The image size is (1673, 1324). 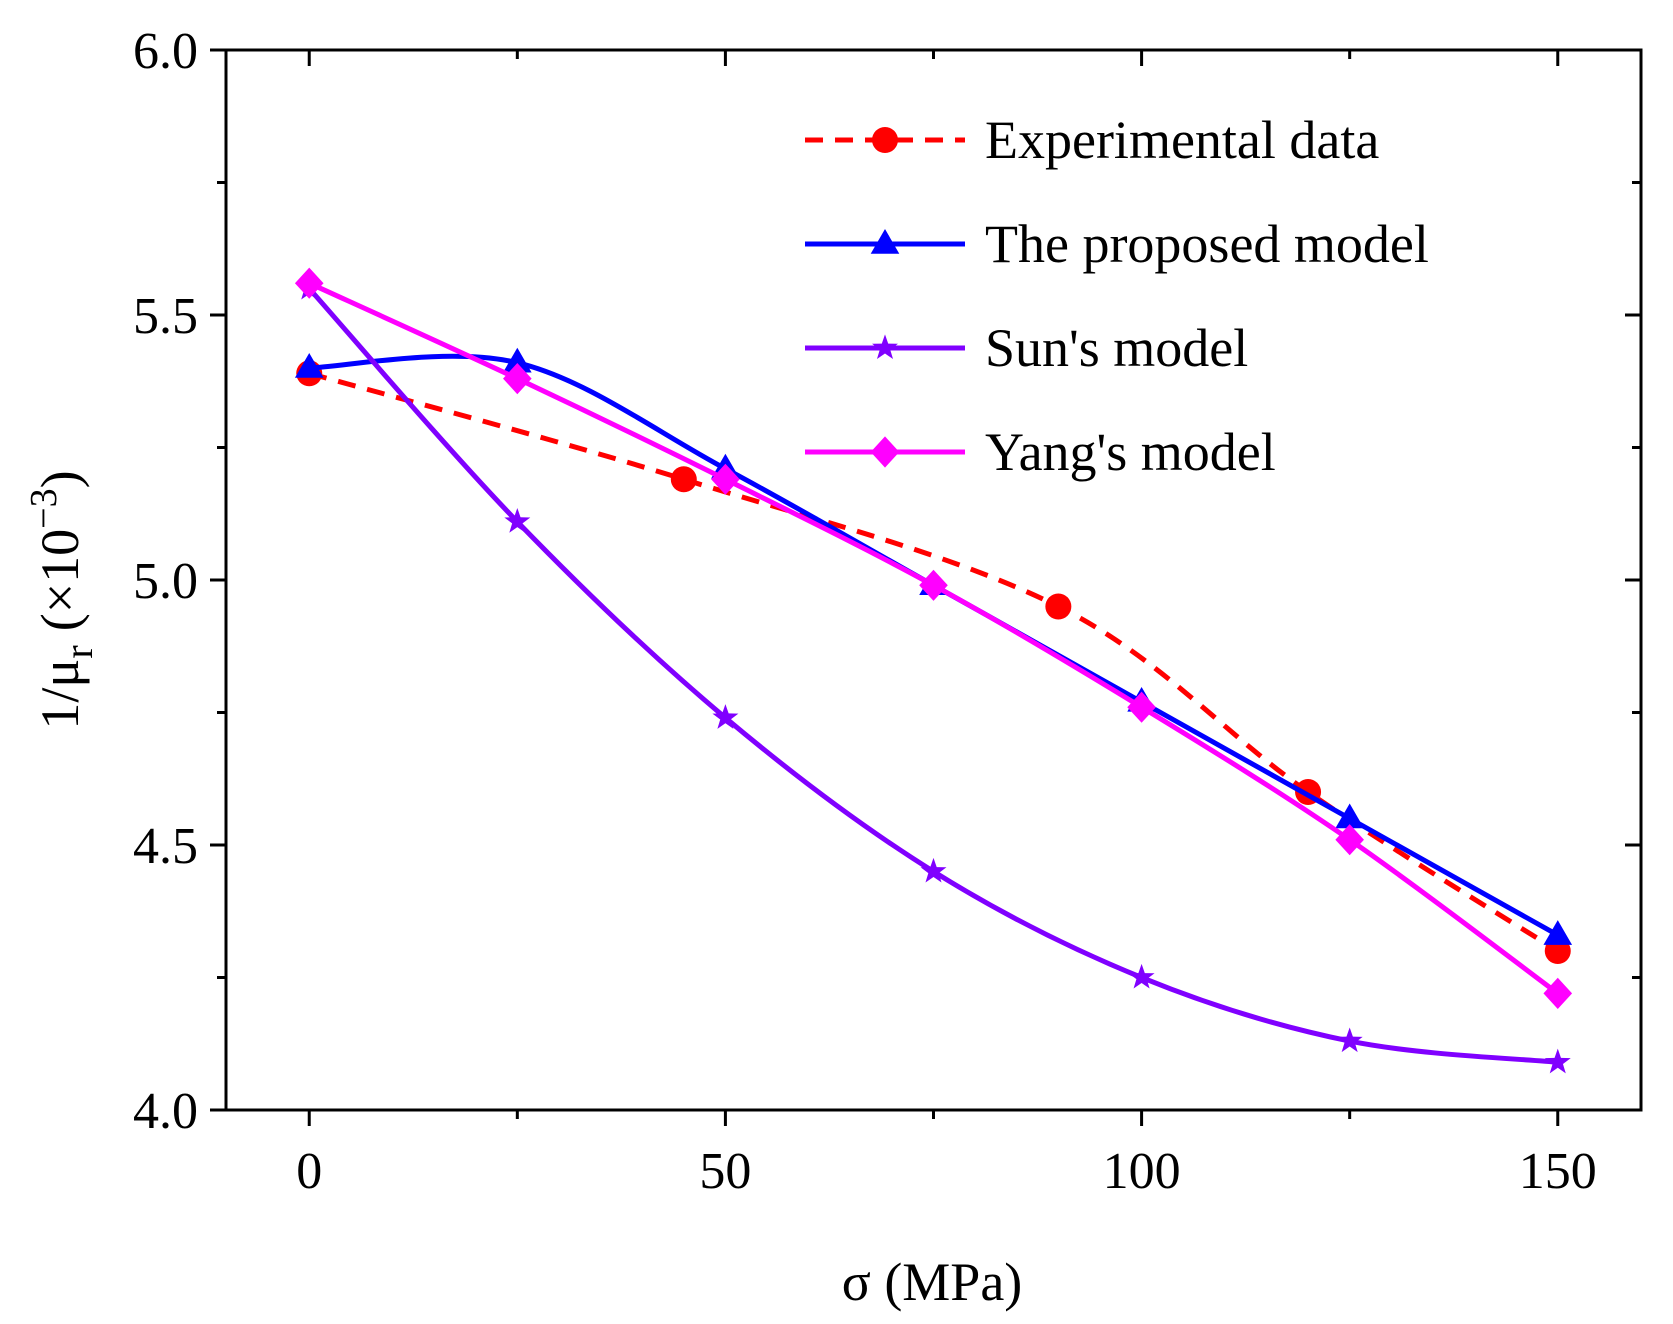 I want to click on y-axis-title-subscript: r, so click(x=78, y=651).